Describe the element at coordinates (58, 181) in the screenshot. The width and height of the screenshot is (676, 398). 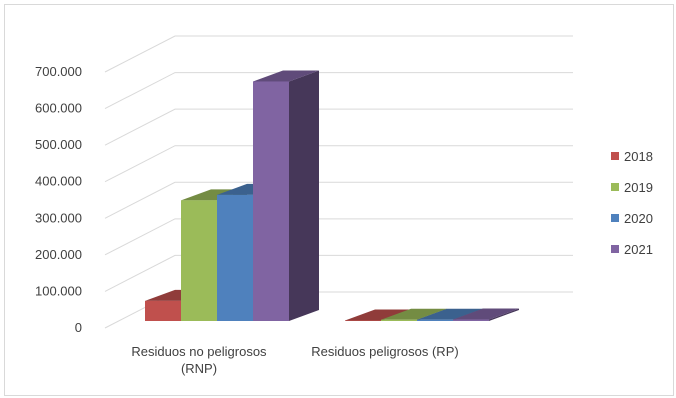
I see `y-tick-label: 400.000` at that location.